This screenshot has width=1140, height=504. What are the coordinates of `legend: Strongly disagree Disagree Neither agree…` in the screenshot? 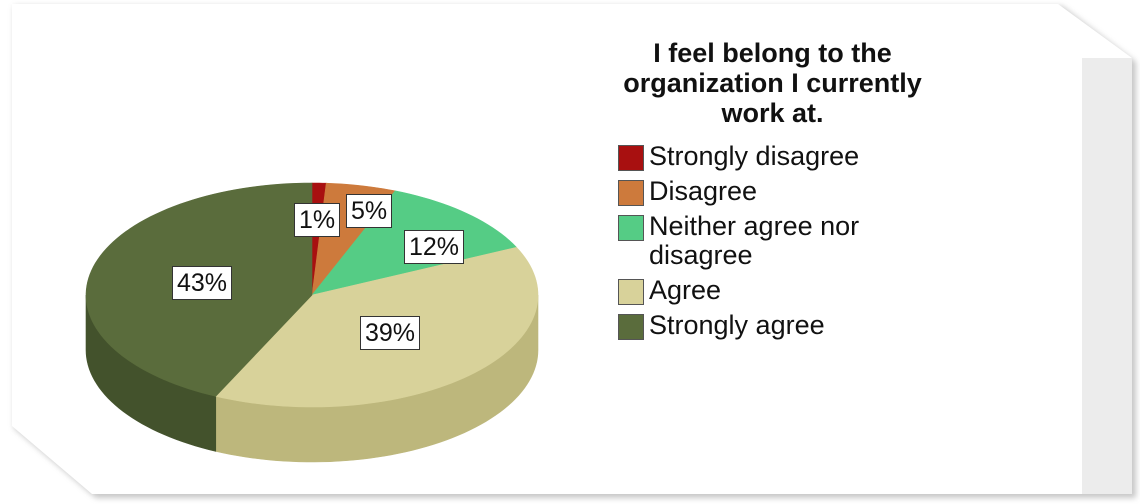 It's located at (783, 244).